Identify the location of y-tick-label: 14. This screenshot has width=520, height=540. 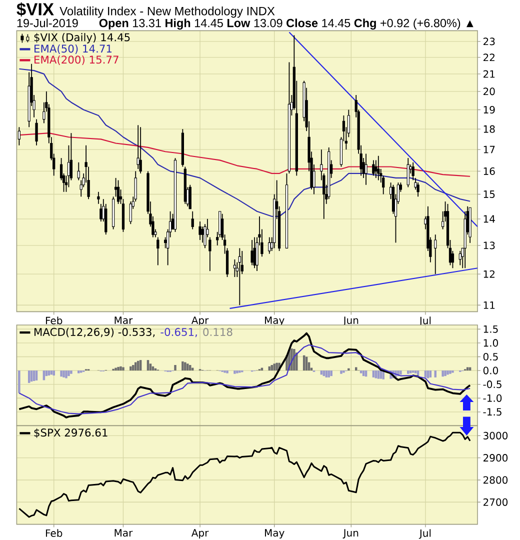
(489, 219).